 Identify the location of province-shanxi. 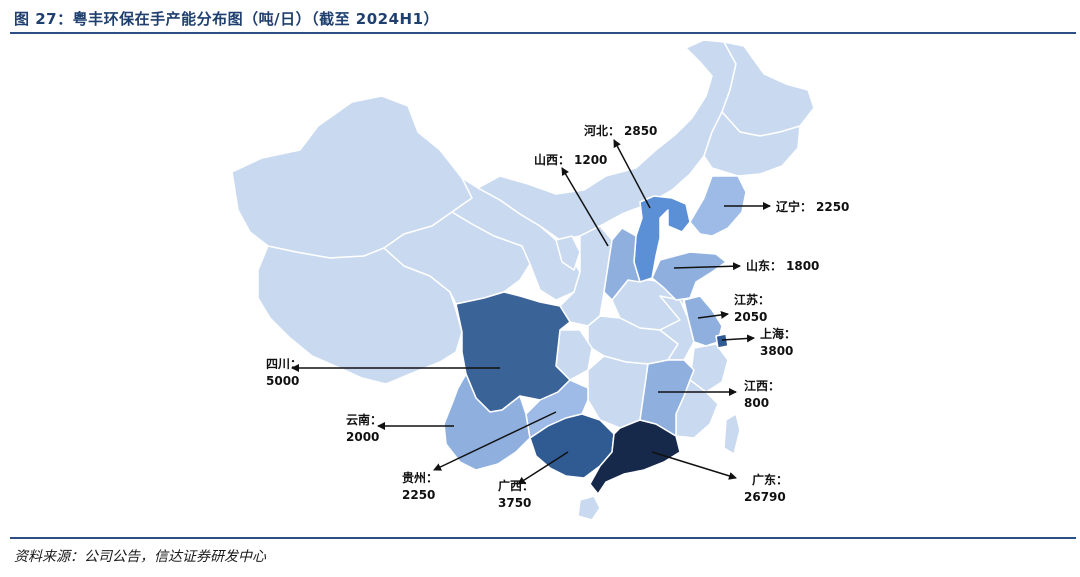
(622, 264).